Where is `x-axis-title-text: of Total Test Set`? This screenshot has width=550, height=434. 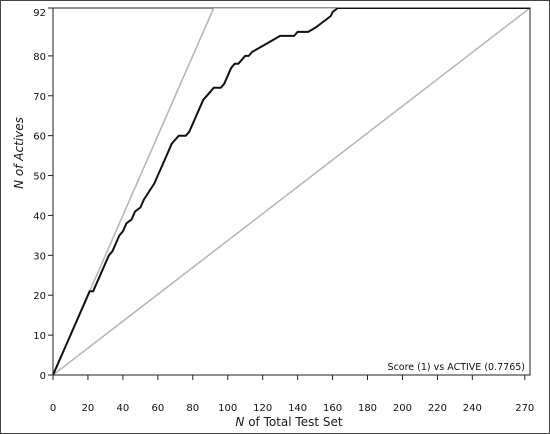
x-axis-title-text: of Total Test Set is located at coordinates (293, 422).